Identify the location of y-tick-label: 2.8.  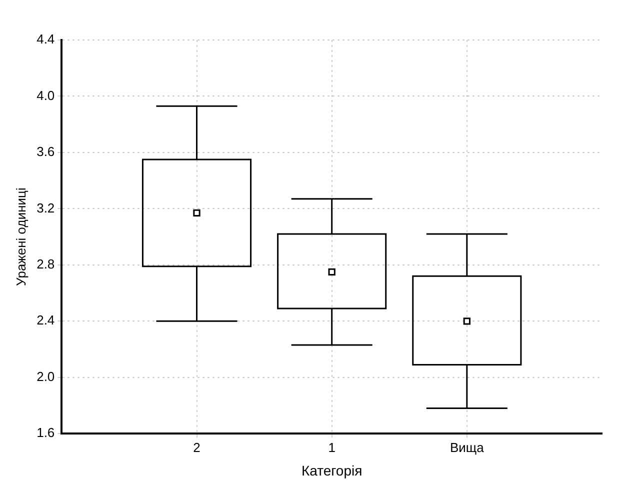
(45, 264).